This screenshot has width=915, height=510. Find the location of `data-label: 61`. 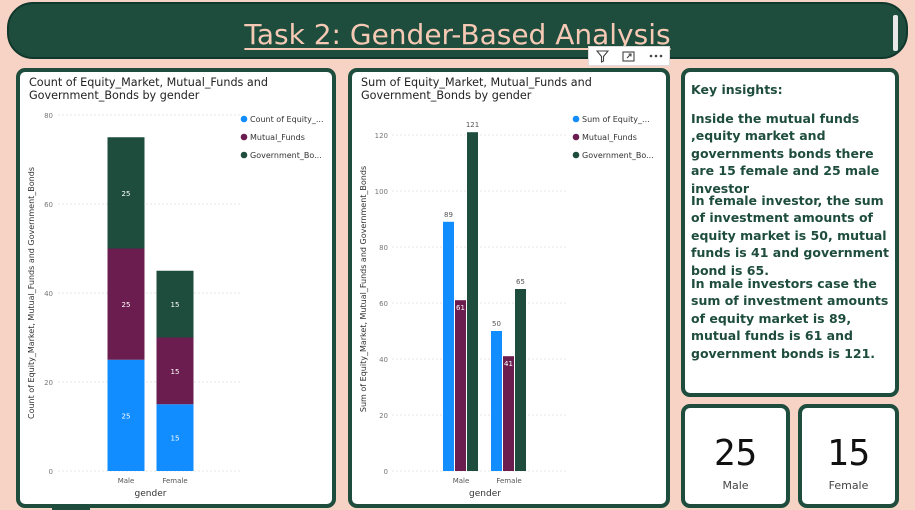

data-label: 61 is located at coordinates (460, 308).